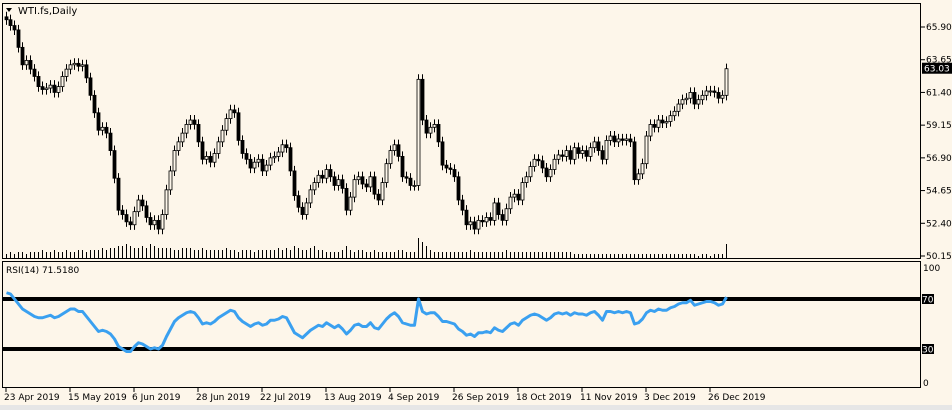  Describe the element at coordinates (931, 326) in the screenshot. I see `rsi-axis: 100 70 30 0` at that location.